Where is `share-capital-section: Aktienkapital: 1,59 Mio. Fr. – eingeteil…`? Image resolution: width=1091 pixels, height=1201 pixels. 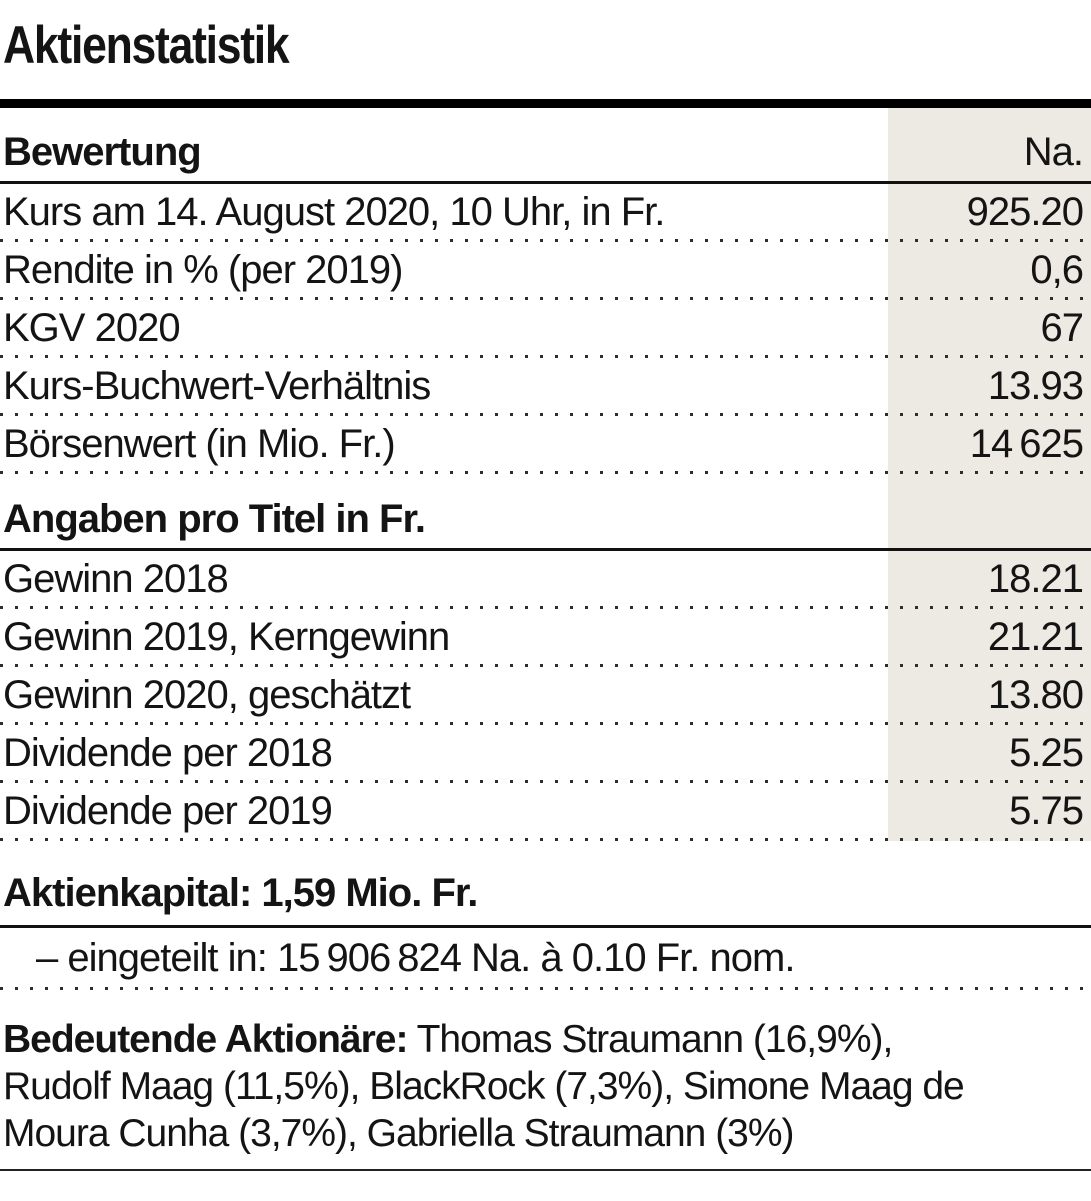 share-capital-section: Aktienkapital: 1,59 Mio. Fr. – eingeteil… is located at coordinates (545, 930).